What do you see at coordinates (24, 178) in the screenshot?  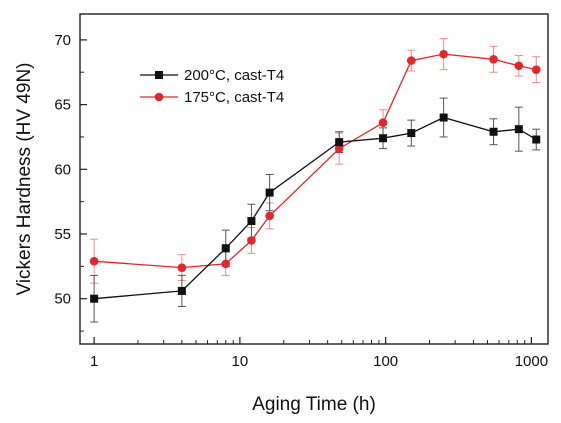 I see `y-axis-label: Vickers Hardness (HV 49N)` at bounding box center [24, 178].